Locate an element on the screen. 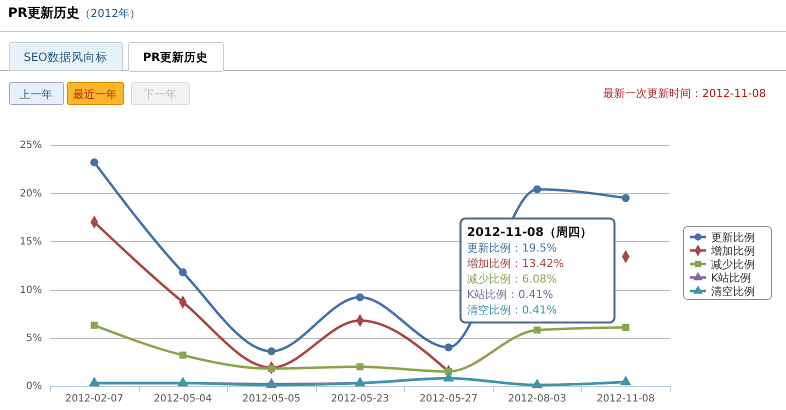 The height and width of the screenshot is (410, 786). legend-label: 增加比例 is located at coordinates (732, 251).